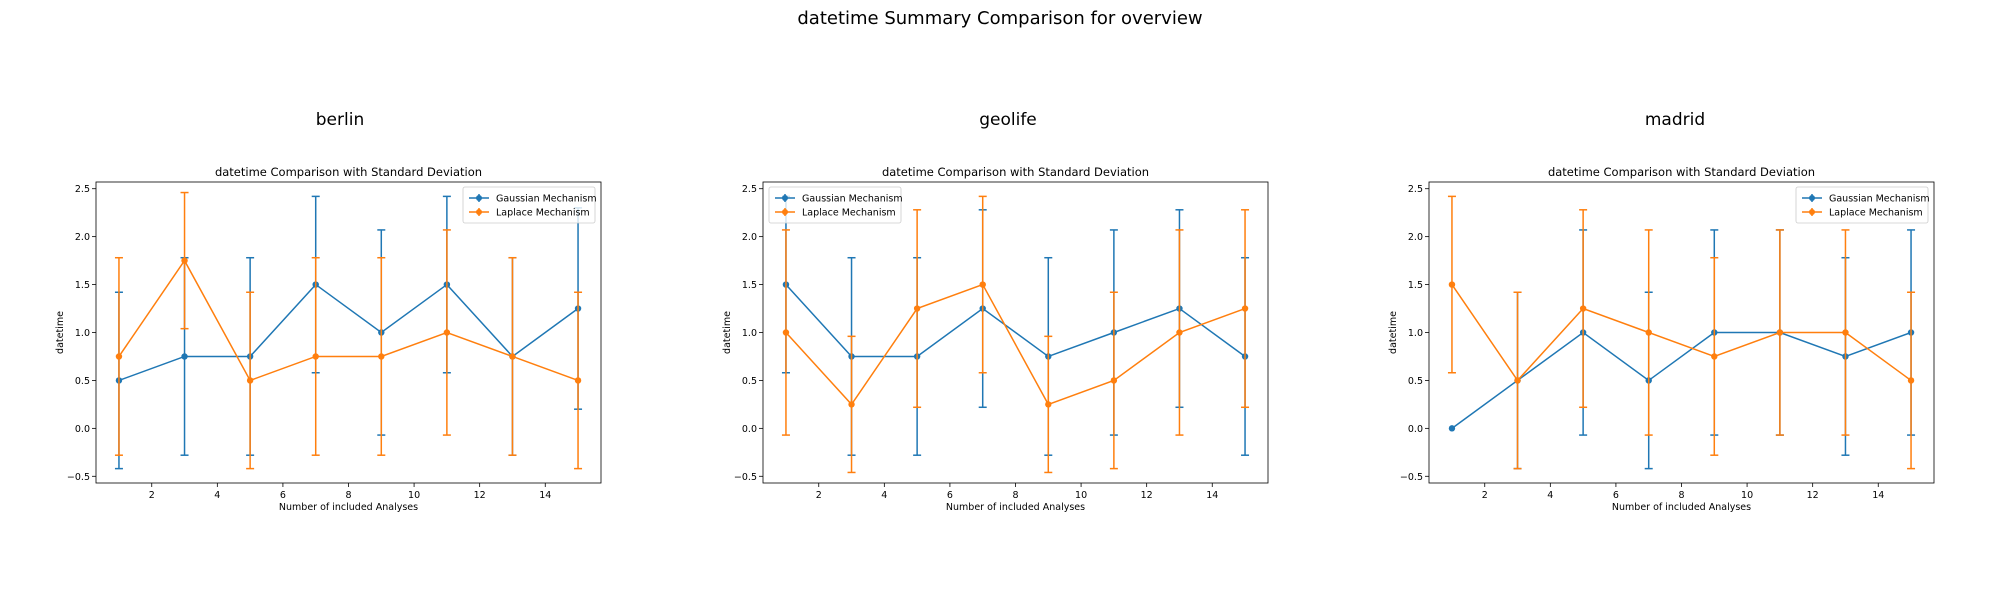 The height and width of the screenshot is (600, 2000). I want to click on subfigure-title-berlin: berlin, so click(340, 120).